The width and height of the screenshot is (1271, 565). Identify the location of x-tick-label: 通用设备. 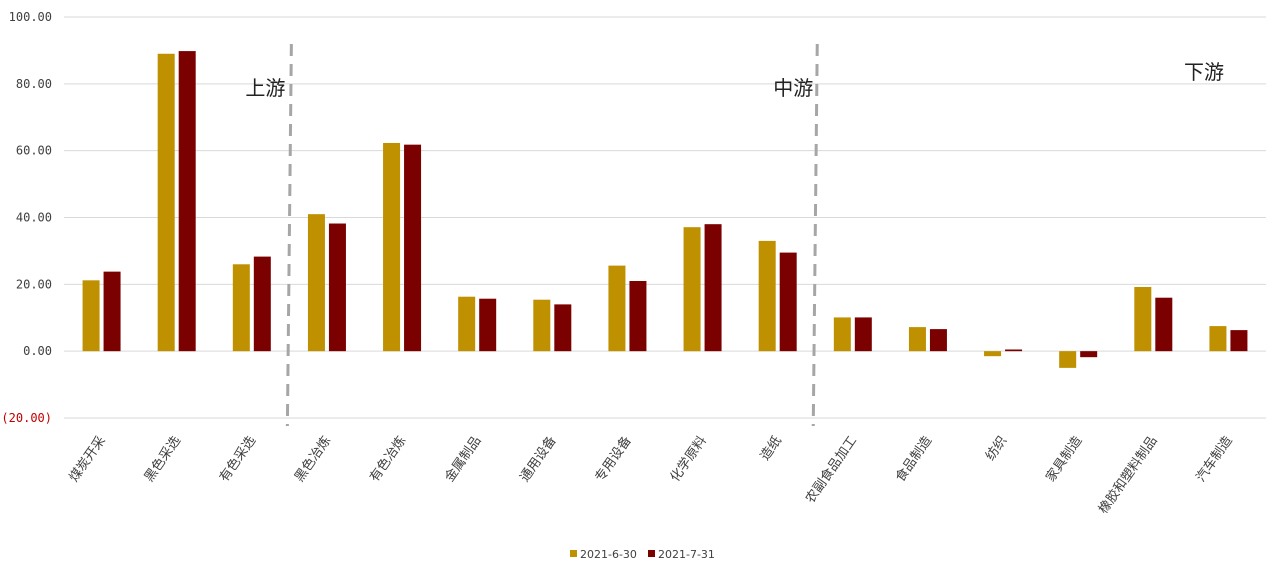
(538, 459).